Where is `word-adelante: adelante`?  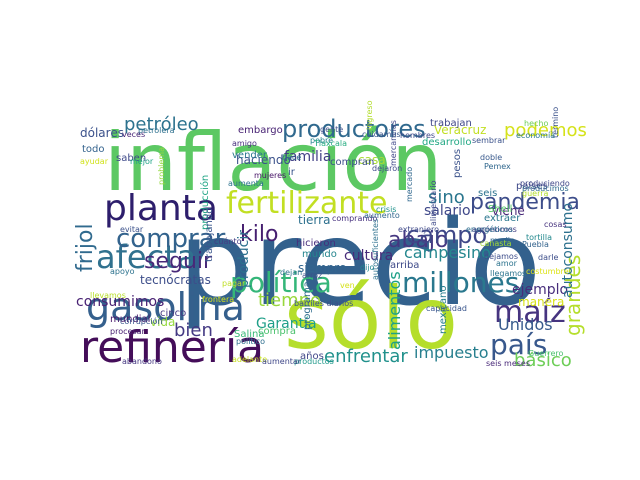 word-adelante: adelante is located at coordinates (249, 359).